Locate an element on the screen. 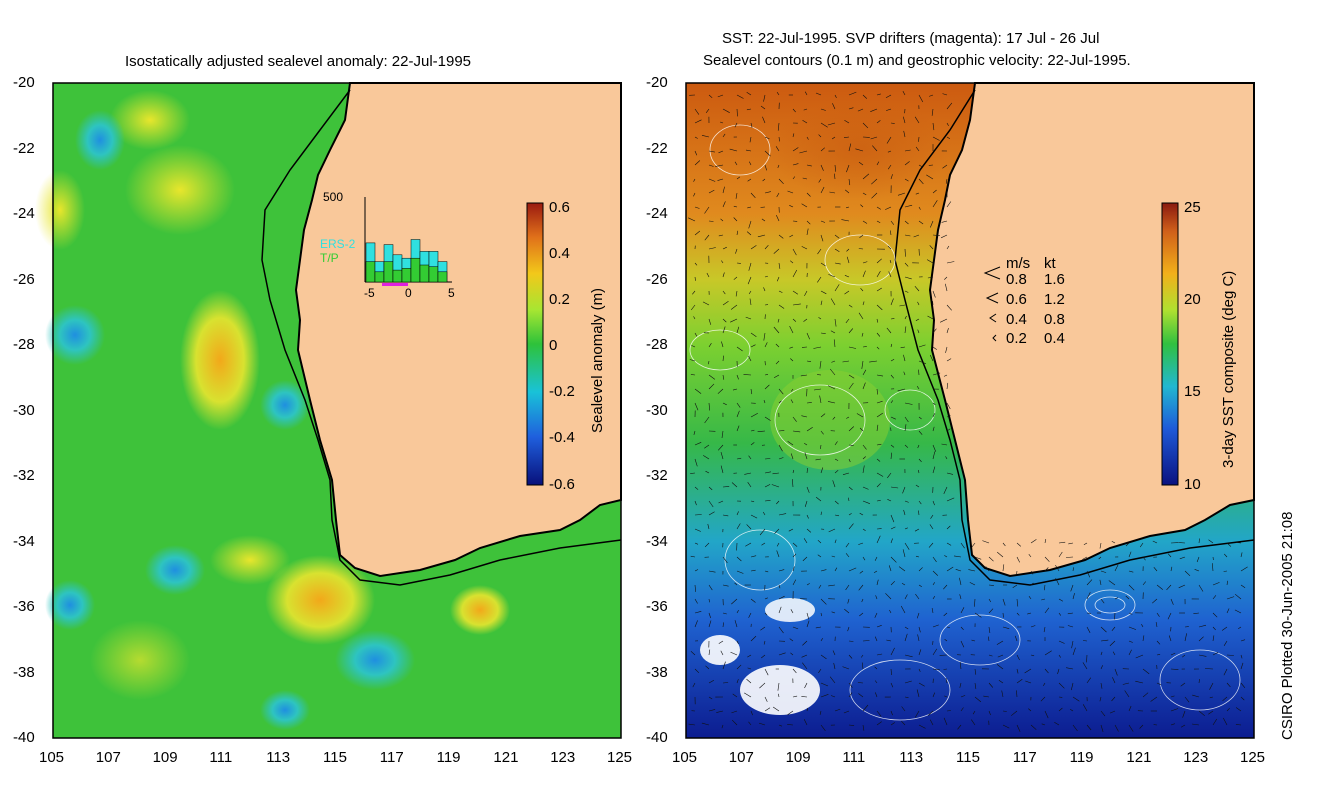 The image size is (1320, 810). left-ytick-label: -22 is located at coordinates (24, 148).